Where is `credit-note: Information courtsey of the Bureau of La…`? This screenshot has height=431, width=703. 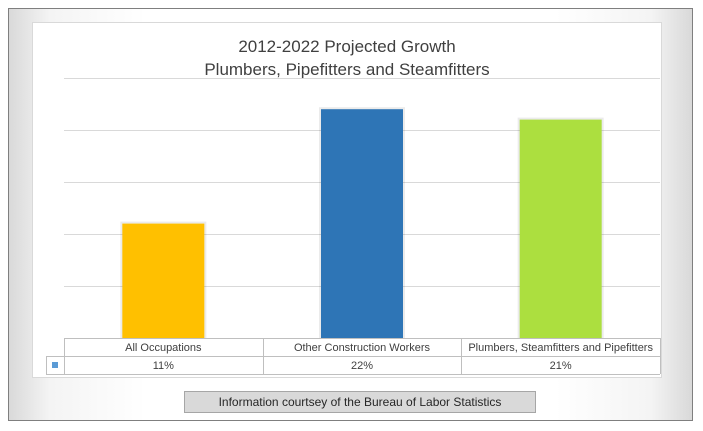
credit-note: Information courtsey of the Bureau of La… is located at coordinates (360, 402).